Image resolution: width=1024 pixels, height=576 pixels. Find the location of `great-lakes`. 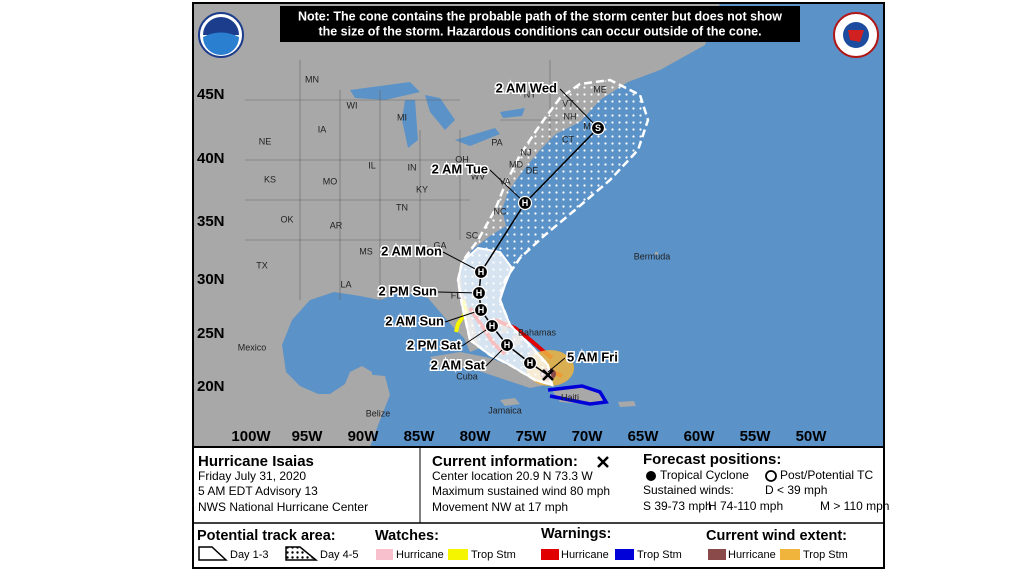

great-lakes is located at coordinates (437, 115).